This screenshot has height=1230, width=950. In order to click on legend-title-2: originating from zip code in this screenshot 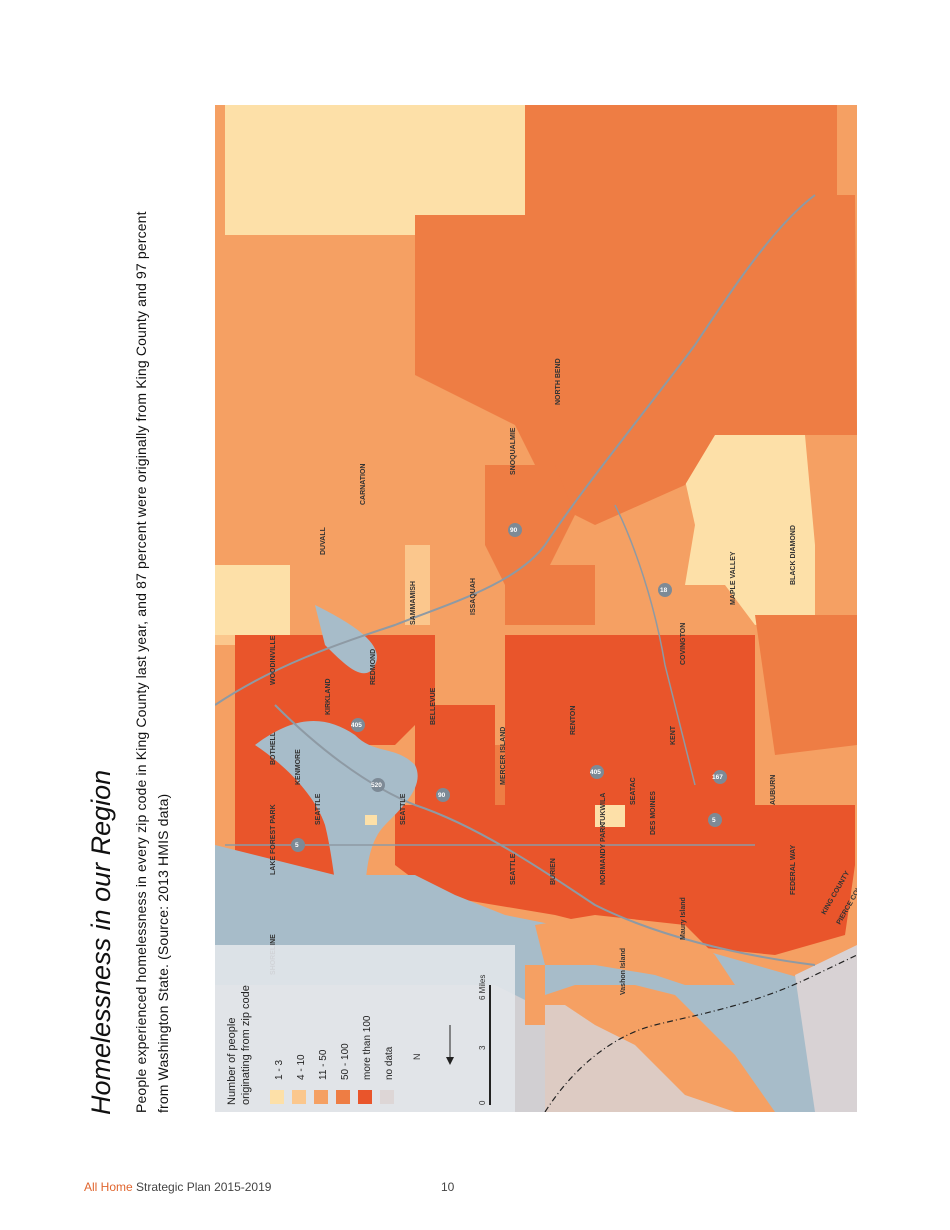, I will do `click(246, 1045)`.